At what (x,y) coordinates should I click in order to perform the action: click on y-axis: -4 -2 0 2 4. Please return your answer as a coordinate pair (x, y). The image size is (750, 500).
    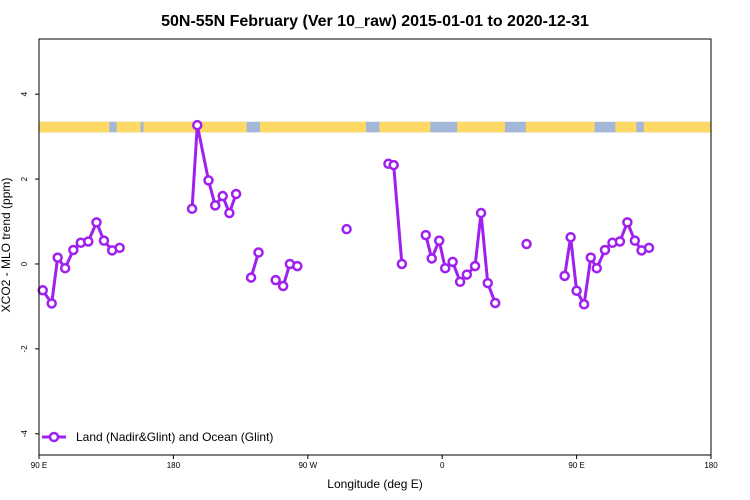
    Looking at the image, I should click on (29, 264).